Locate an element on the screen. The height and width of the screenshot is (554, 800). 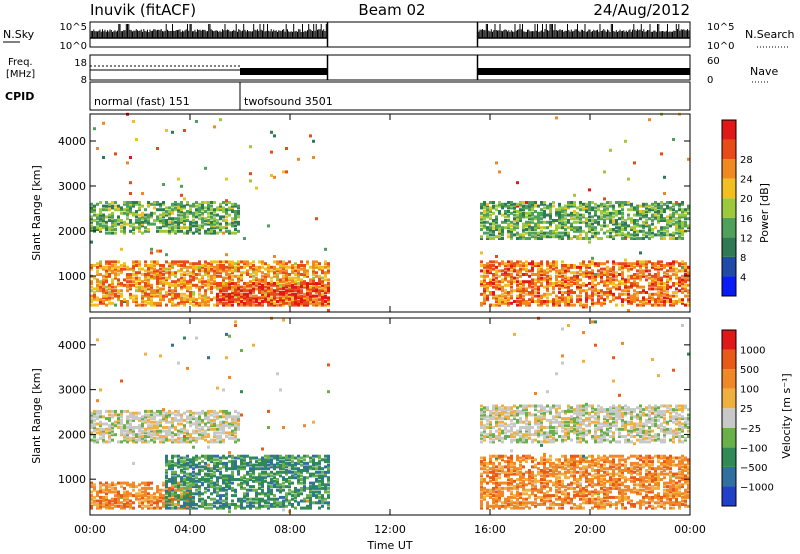
noise-left-label: N.Sky is located at coordinates (19, 34).